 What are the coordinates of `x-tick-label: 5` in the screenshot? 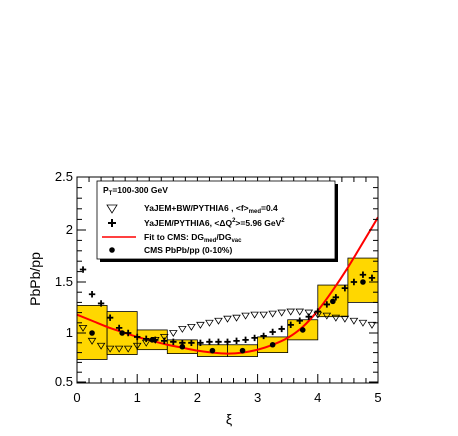 It's located at (377, 397).